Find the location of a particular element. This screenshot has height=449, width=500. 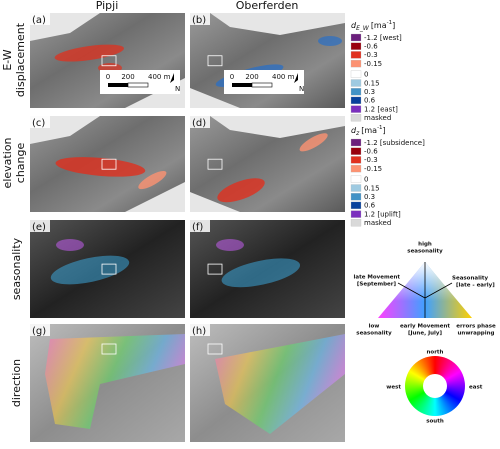

scale-label: 200 is located at coordinates (251, 77).